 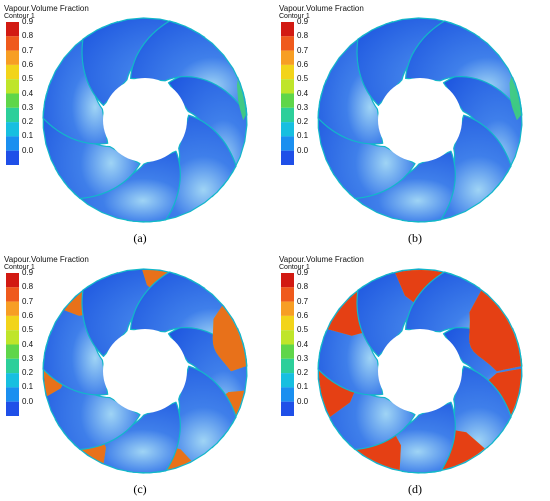 What do you see at coordinates (515, 98) in the screenshot?
I see `vapour-region` at bounding box center [515, 98].